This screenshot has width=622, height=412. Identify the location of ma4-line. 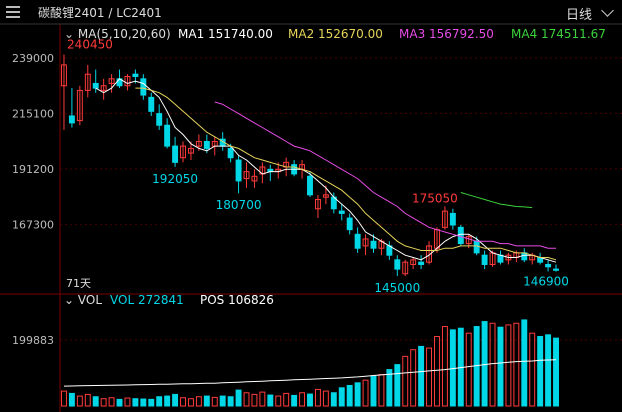
(496, 200).